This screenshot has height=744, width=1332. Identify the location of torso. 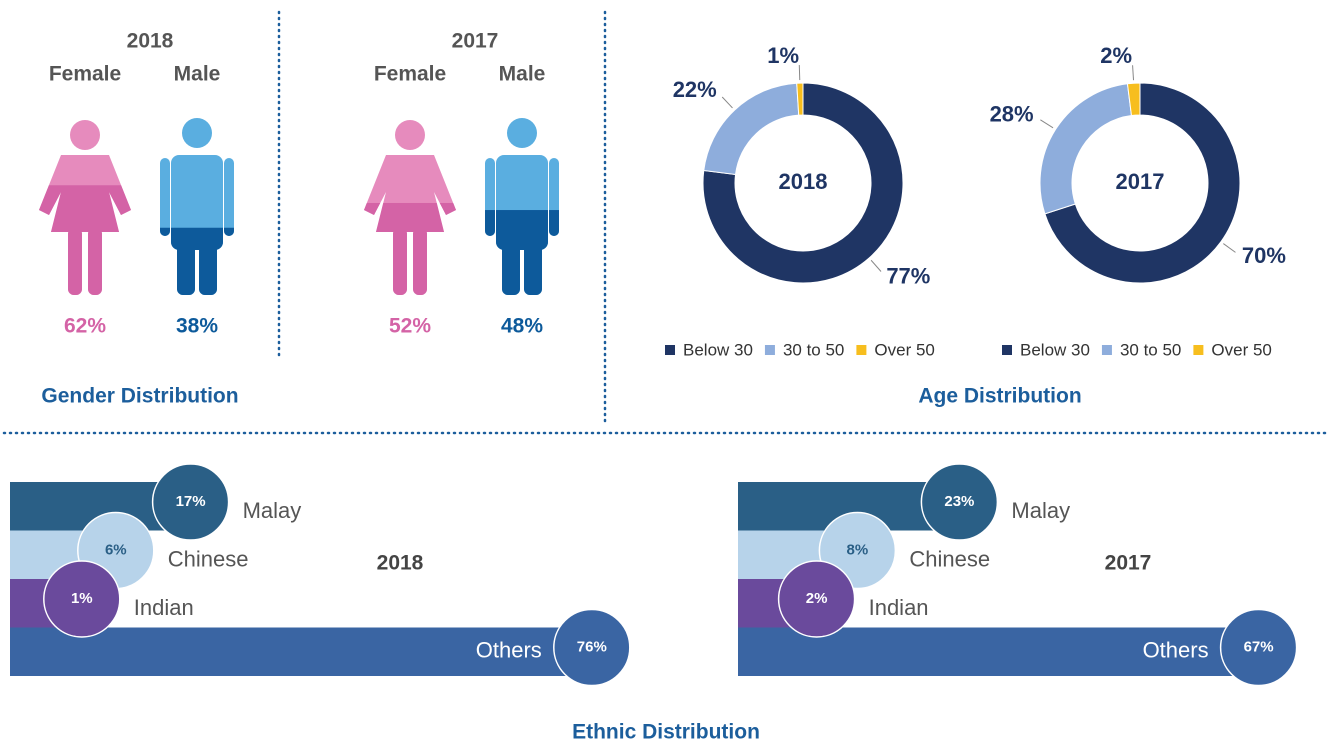
(197, 202).